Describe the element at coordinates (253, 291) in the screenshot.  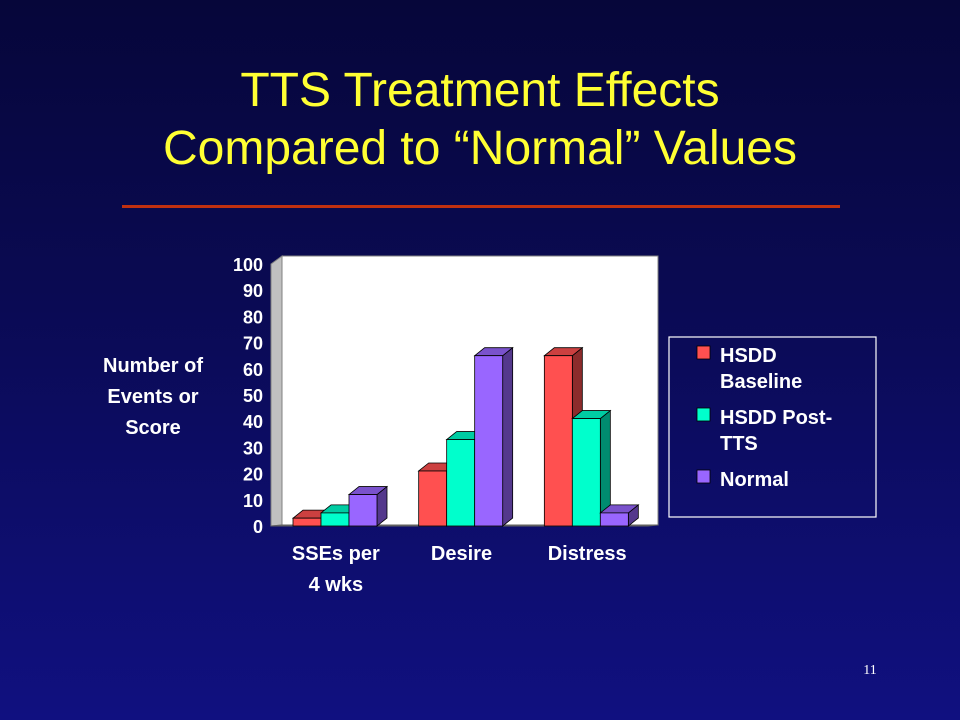
I see `y-tick-label: 90` at that location.